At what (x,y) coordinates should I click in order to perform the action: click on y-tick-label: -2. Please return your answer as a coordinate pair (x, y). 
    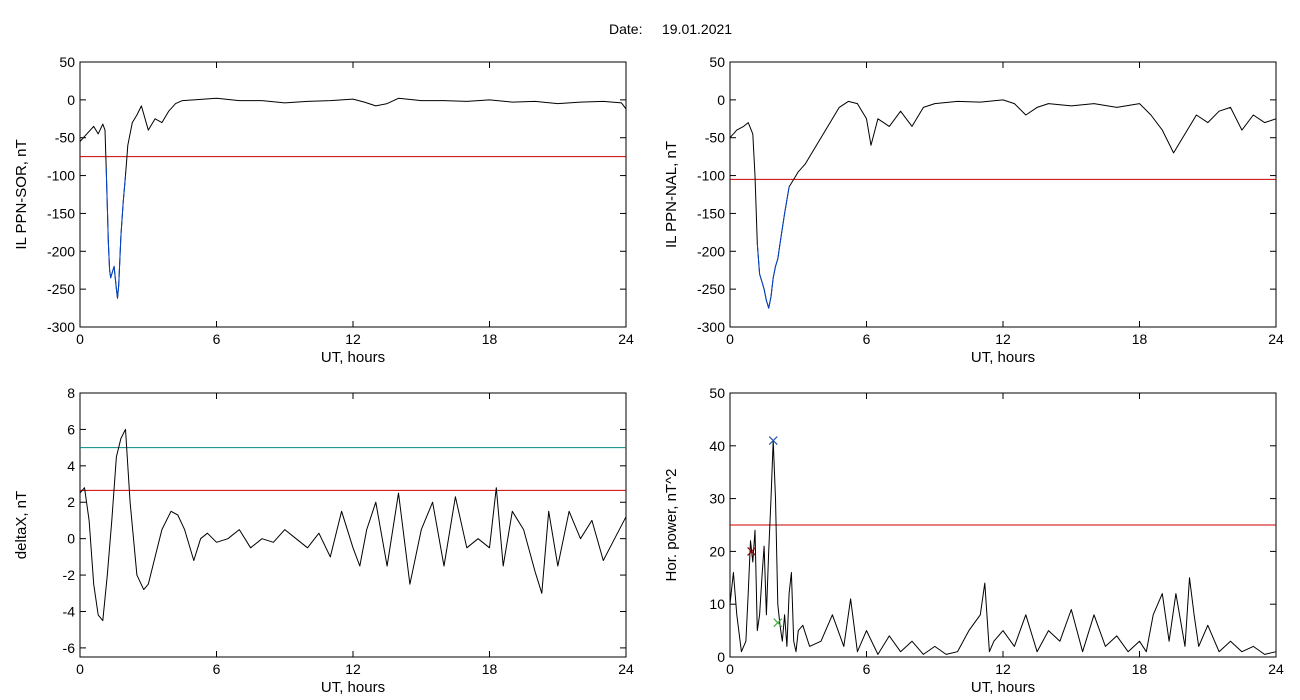
    Looking at the image, I should click on (69, 575).